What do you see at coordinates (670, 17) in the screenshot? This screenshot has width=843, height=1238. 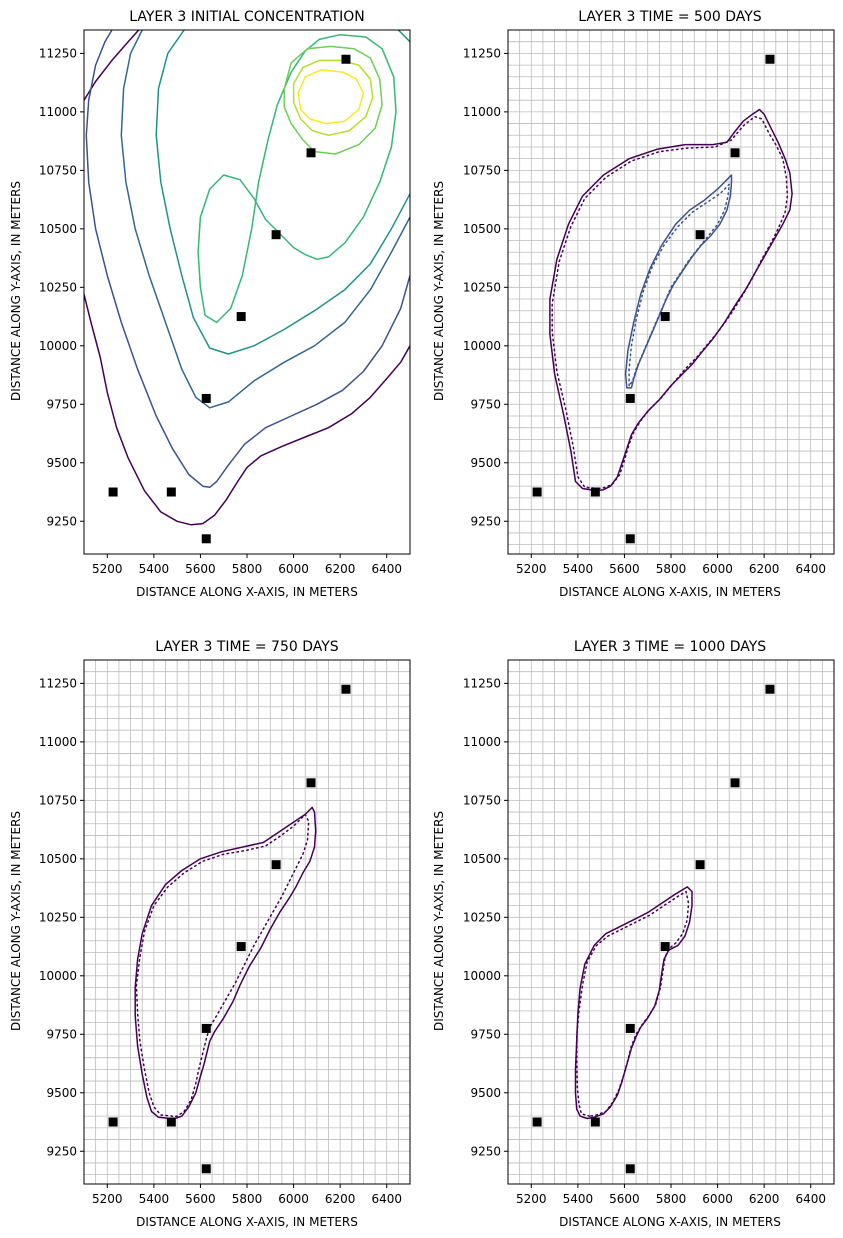 I see `panel-title: LAYER 3 TIME = 500 DAYS` at bounding box center [670, 17].